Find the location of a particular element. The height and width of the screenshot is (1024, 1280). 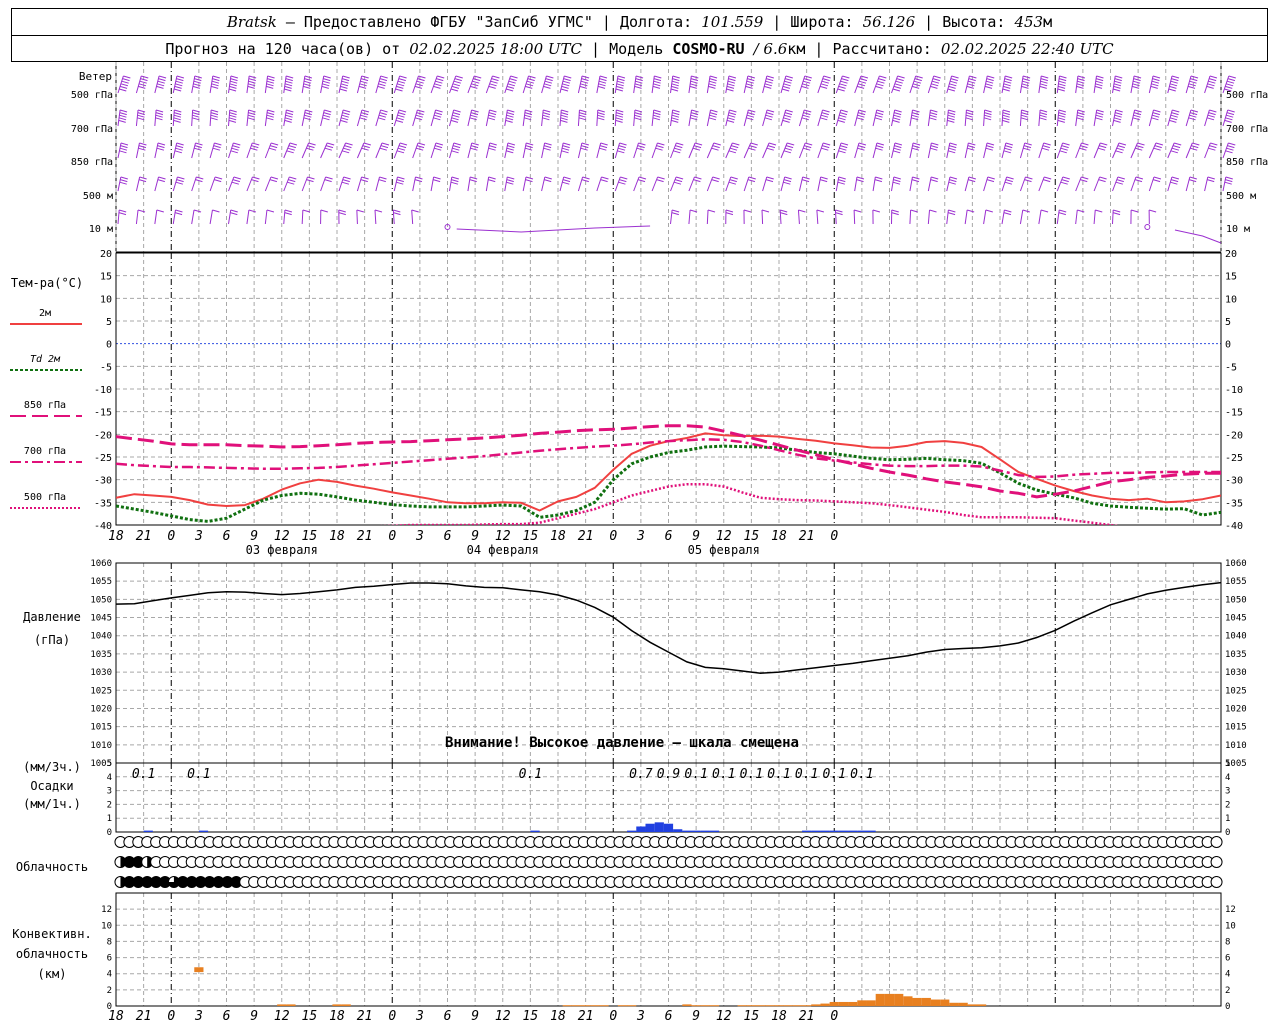

conv-bar is located at coordinates (632, 1006).